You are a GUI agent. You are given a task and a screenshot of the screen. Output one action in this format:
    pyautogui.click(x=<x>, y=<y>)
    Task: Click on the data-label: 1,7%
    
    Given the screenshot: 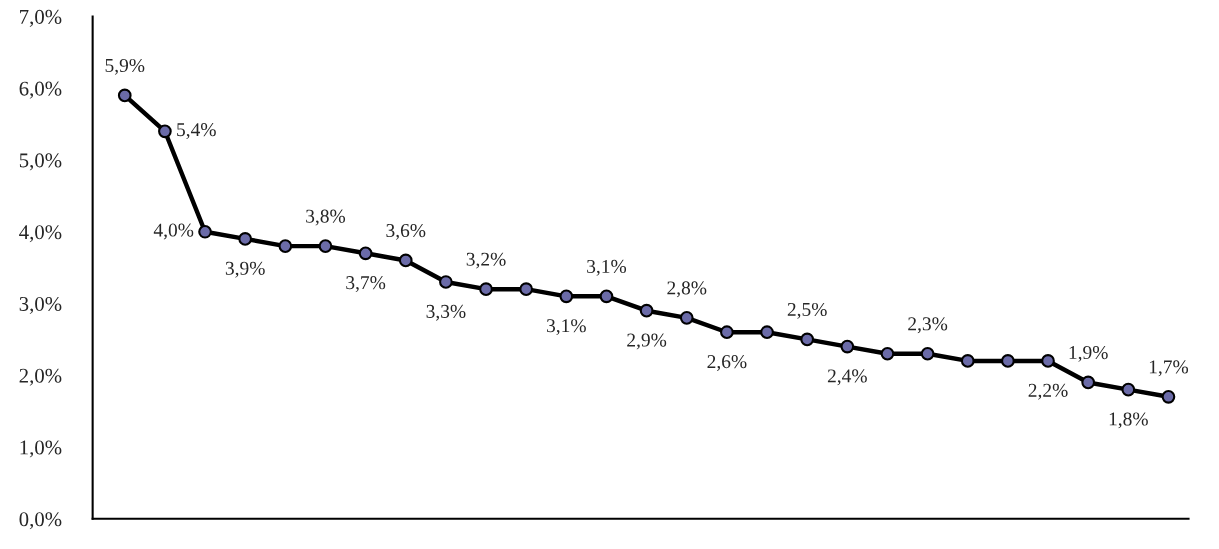 What is the action you would take?
    pyautogui.click(x=1169, y=368)
    